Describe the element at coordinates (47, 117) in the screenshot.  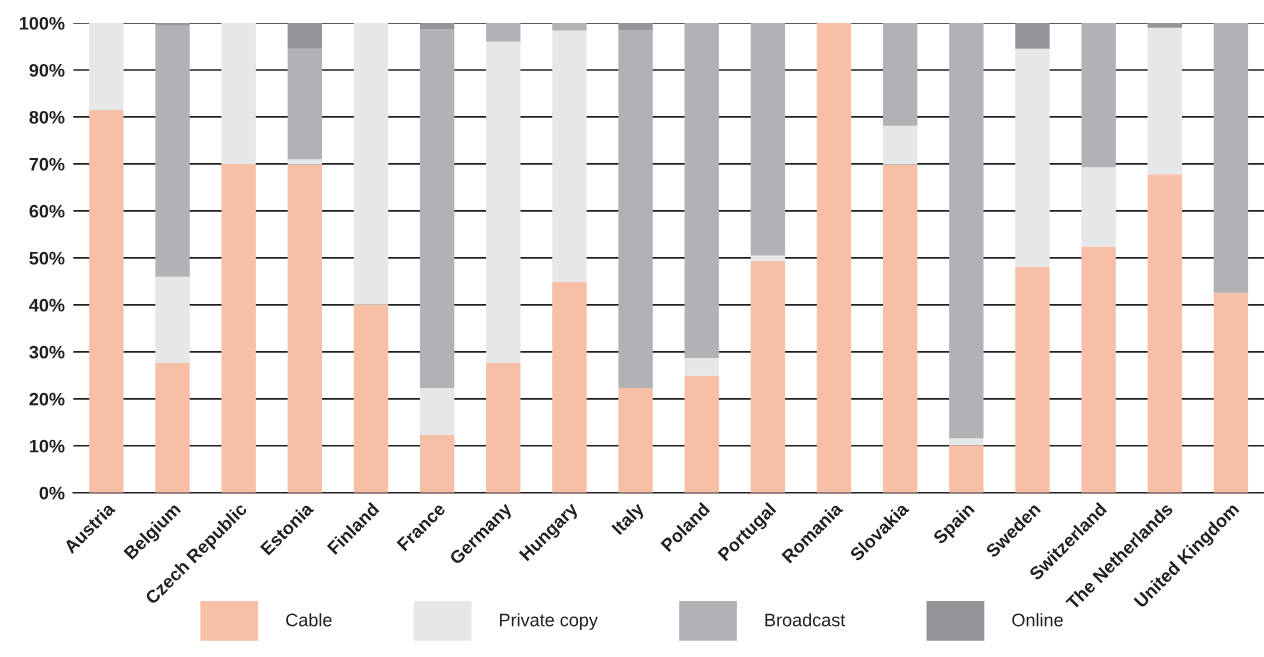
I see `y-tick-label: 80%` at that location.